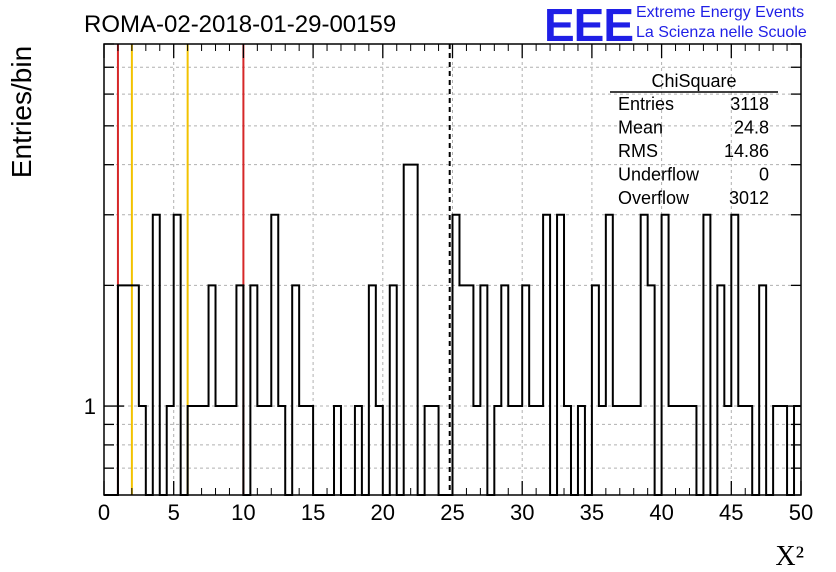 The image size is (836, 572). What do you see at coordinates (659, 175) in the screenshot?
I see `stats-label: Underflow` at bounding box center [659, 175].